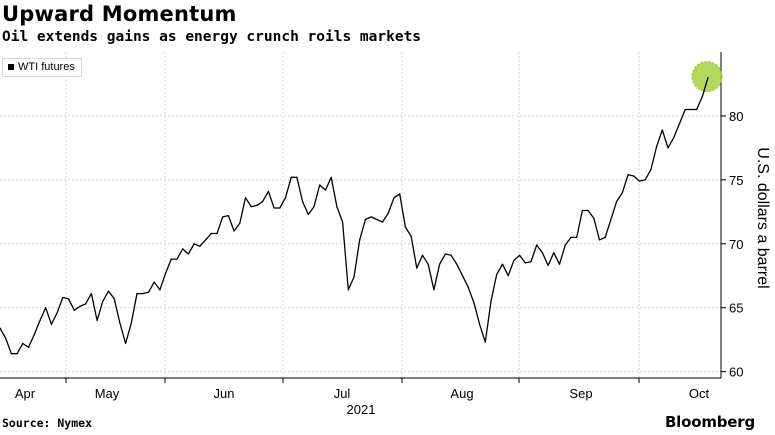  Describe the element at coordinates (224, 393) in the screenshot. I see `x-tick-label: Jun` at that location.